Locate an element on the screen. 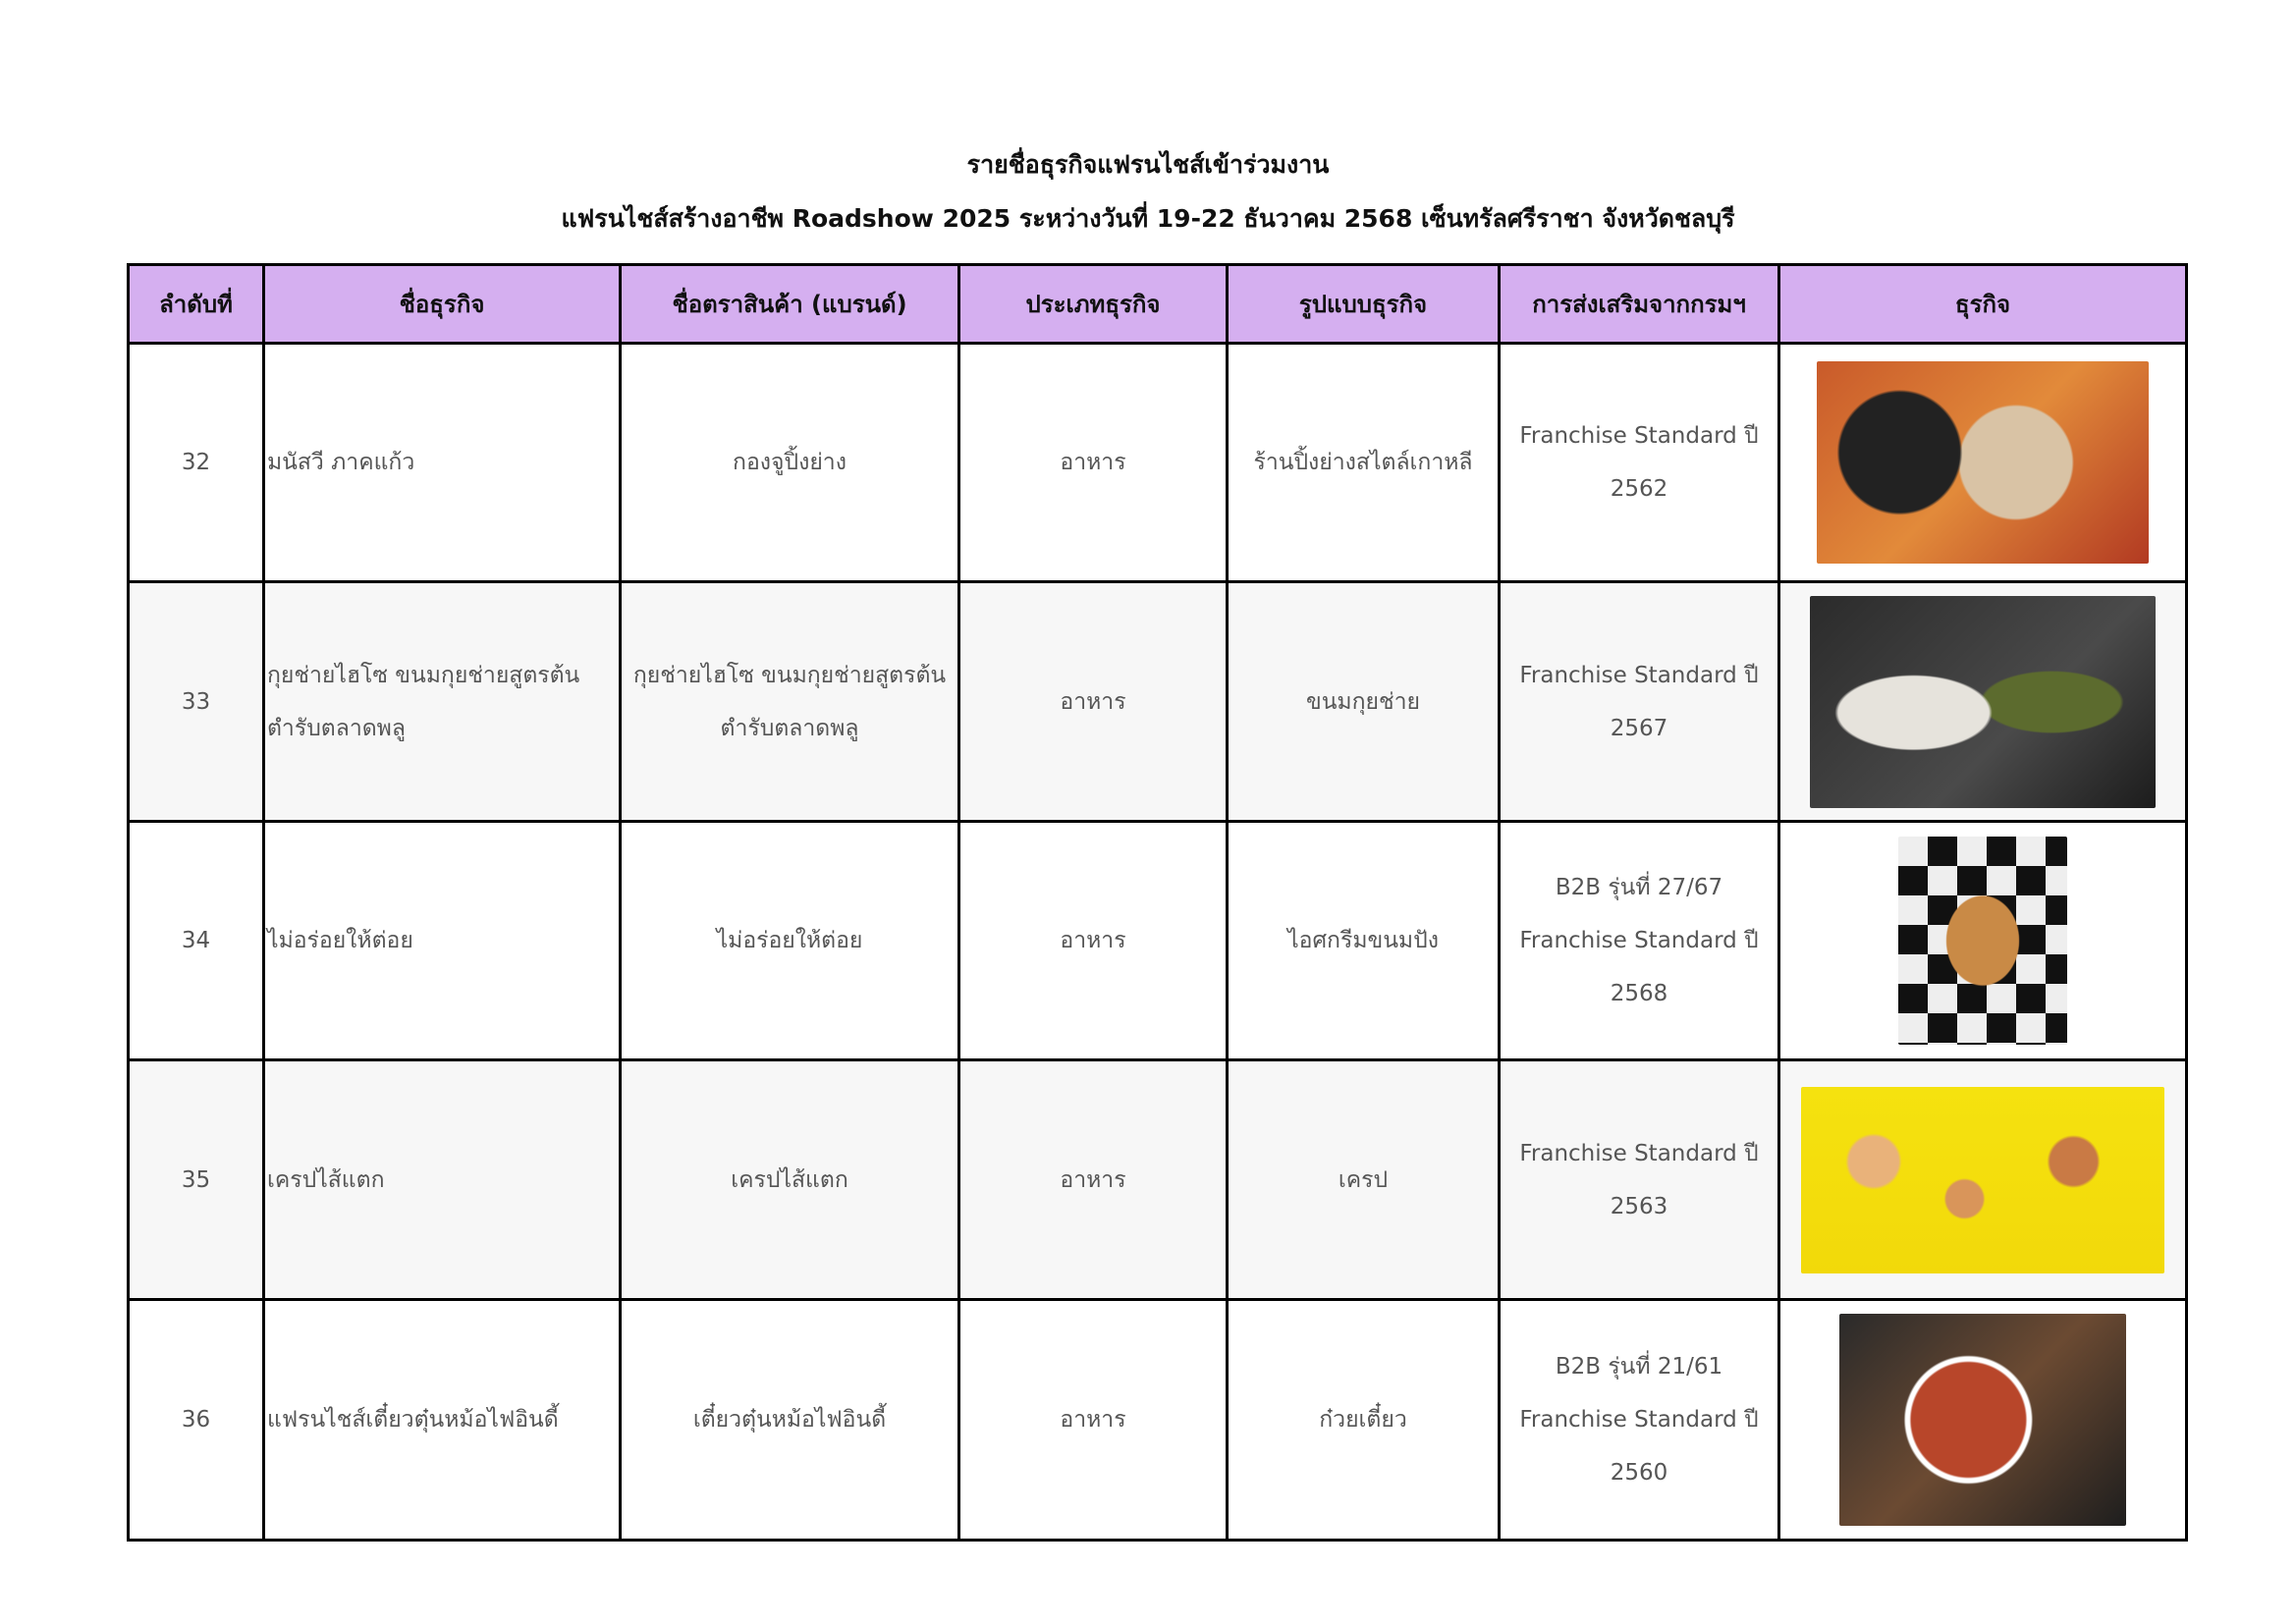  row-number: 35 is located at coordinates (196, 1179).